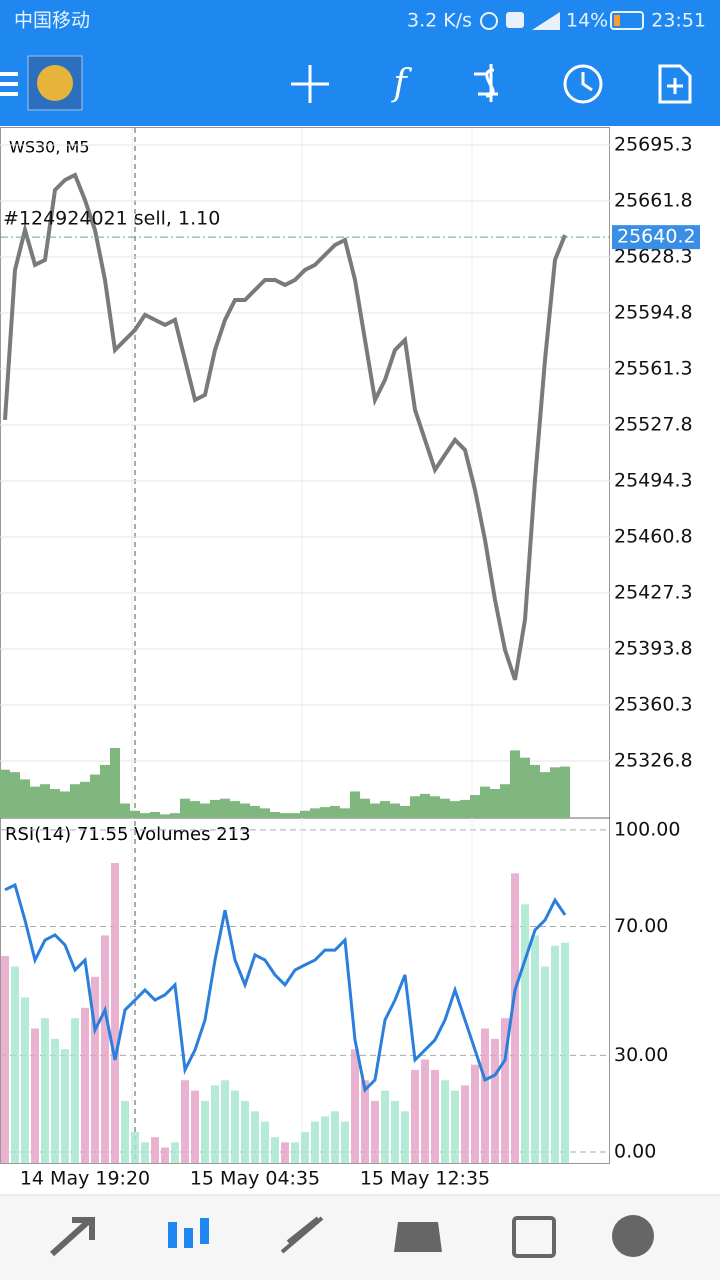  What do you see at coordinates (418, 1237) in the screenshot?
I see `nav-history` at bounding box center [418, 1237].